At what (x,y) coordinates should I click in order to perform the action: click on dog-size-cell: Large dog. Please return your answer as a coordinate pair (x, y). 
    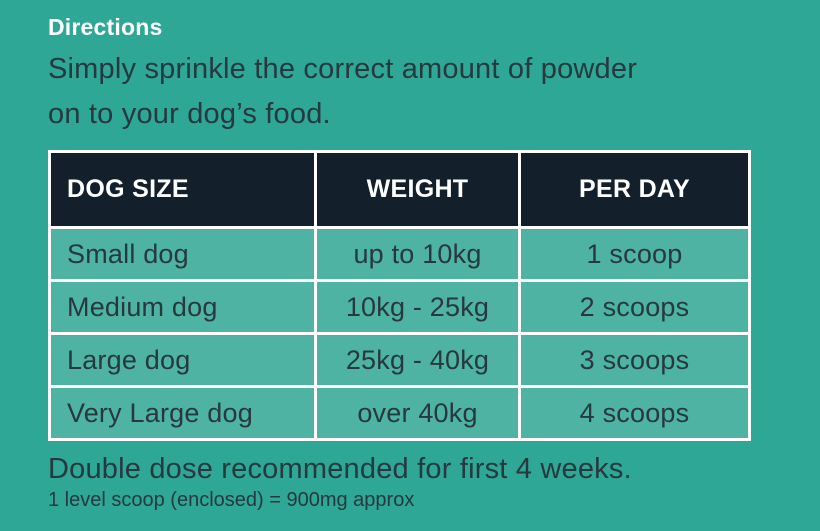
    Looking at the image, I should click on (182, 360).